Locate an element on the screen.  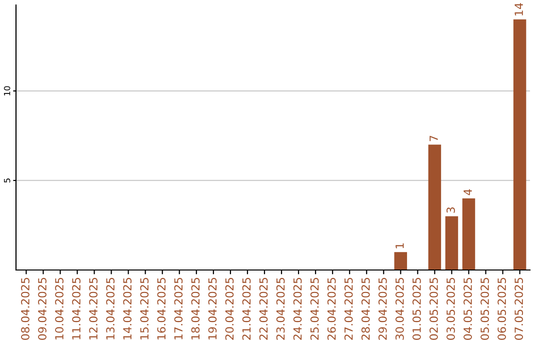
x-tick-label: 22.04.2025 is located at coordinates (263, 309).